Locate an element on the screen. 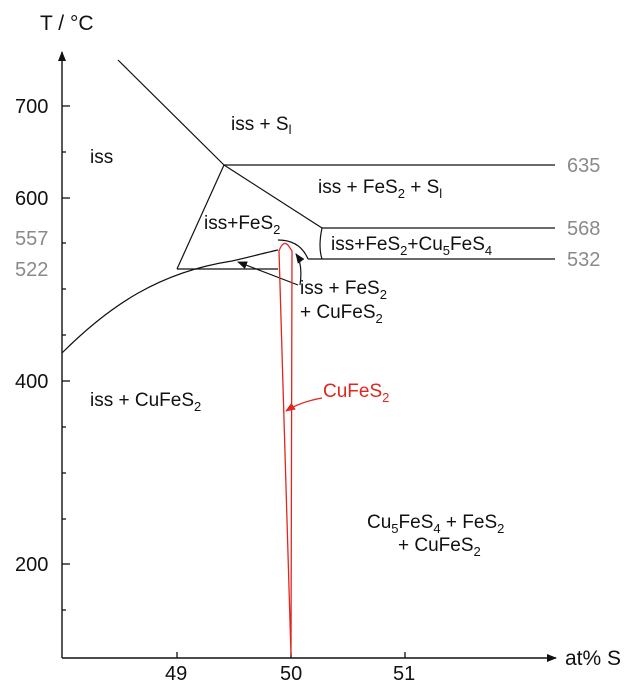  y-tick-400: 400 is located at coordinates (31, 382).